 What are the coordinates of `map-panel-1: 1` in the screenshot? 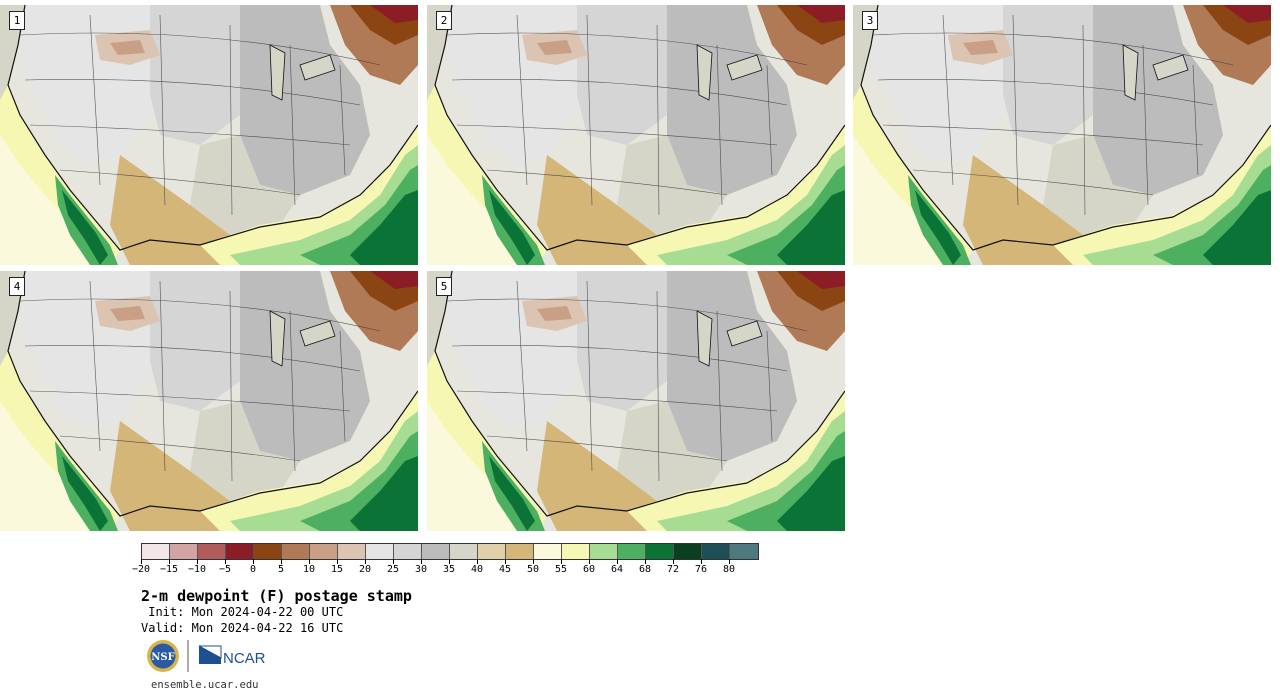 It's located at (209, 135).